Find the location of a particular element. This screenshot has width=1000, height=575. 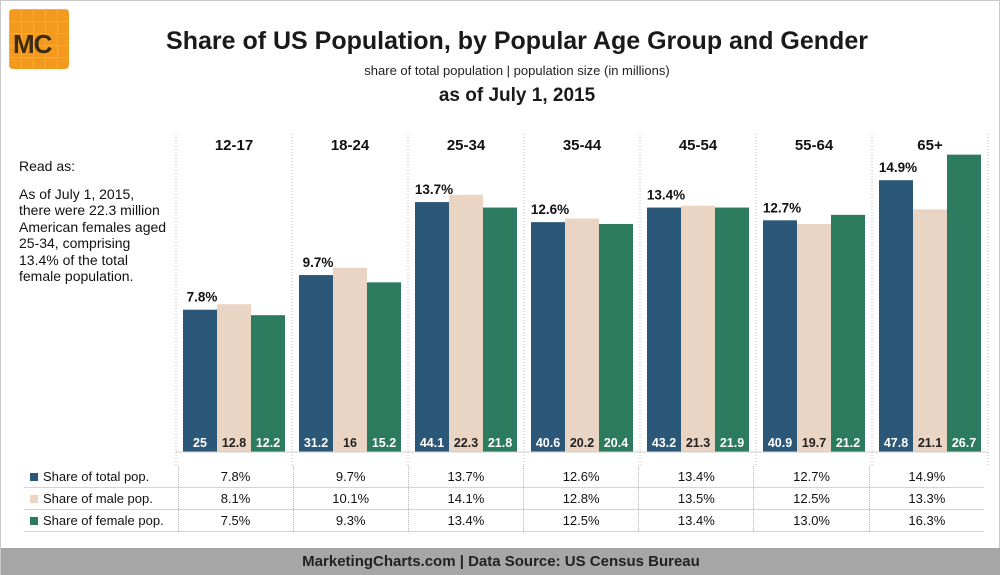

table-cell: 14.9% is located at coordinates (926, 477).